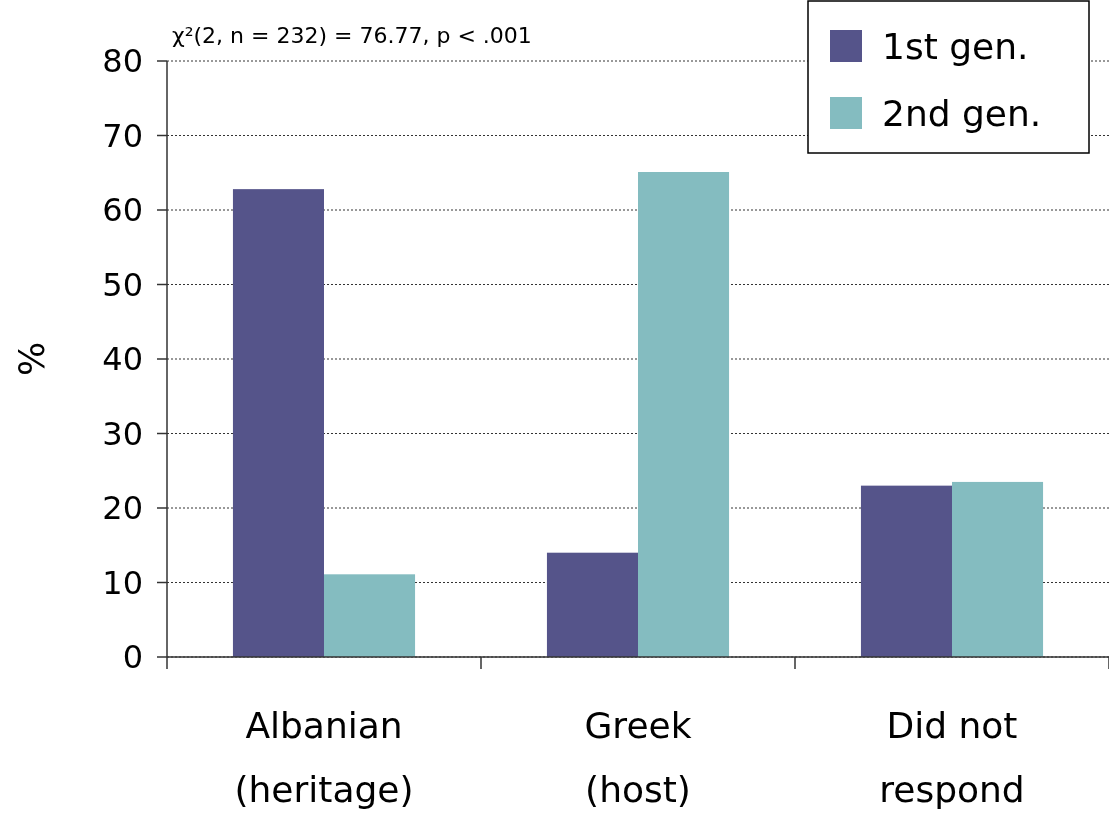 The height and width of the screenshot is (816, 1109). Describe the element at coordinates (122, 61) in the screenshot. I see `y-tick-label: 80` at that location.